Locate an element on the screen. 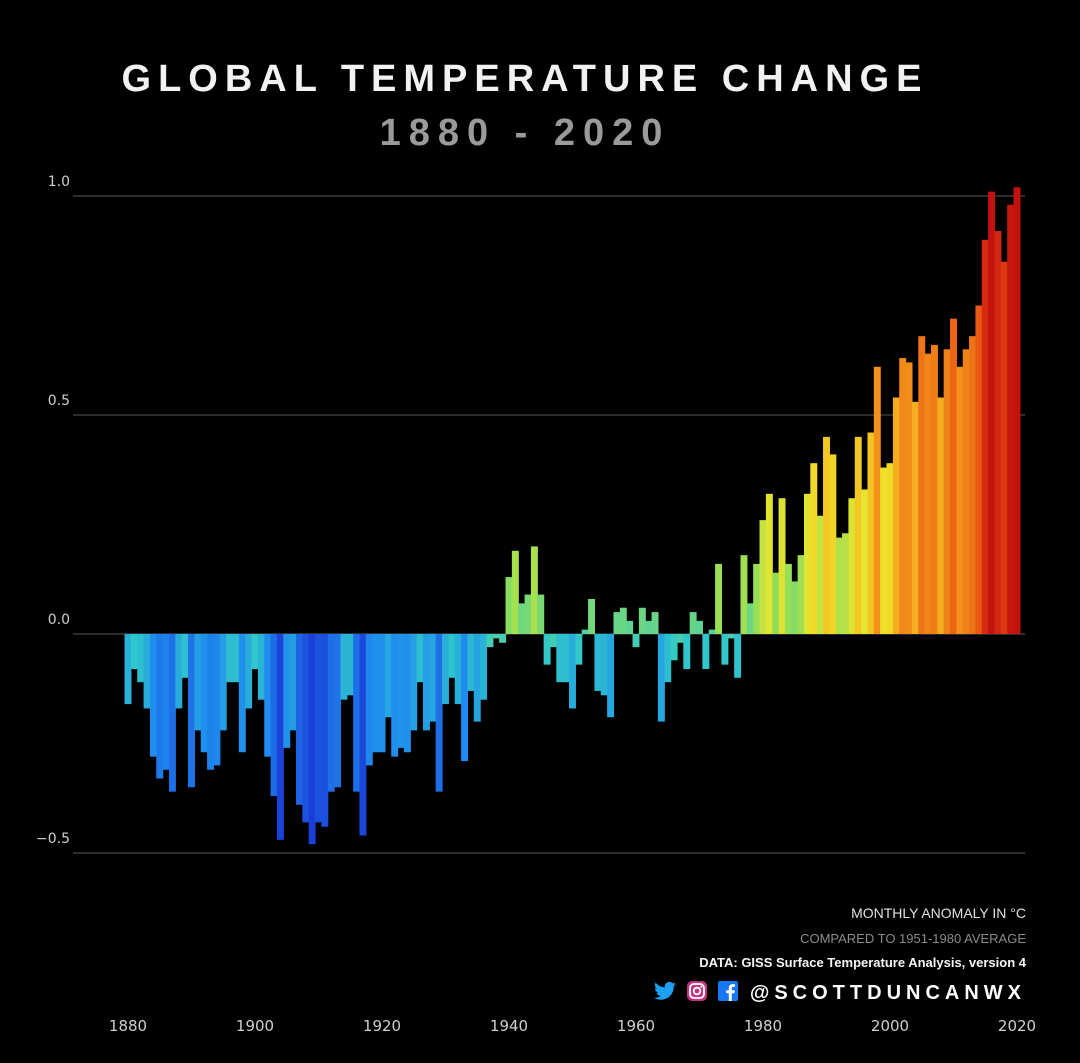 This screenshot has width=1080, height=1063. bar-1960 is located at coordinates (636, 641).